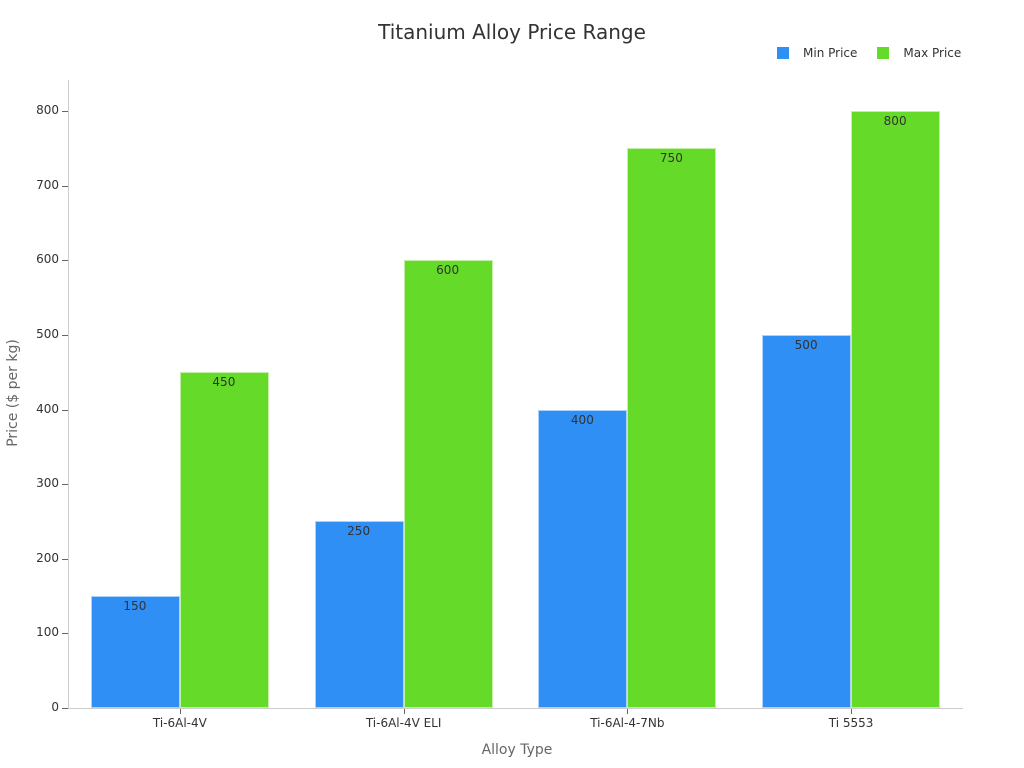  What do you see at coordinates (883, 53) in the screenshot?
I see `legend-swatch-max-price` at bounding box center [883, 53].